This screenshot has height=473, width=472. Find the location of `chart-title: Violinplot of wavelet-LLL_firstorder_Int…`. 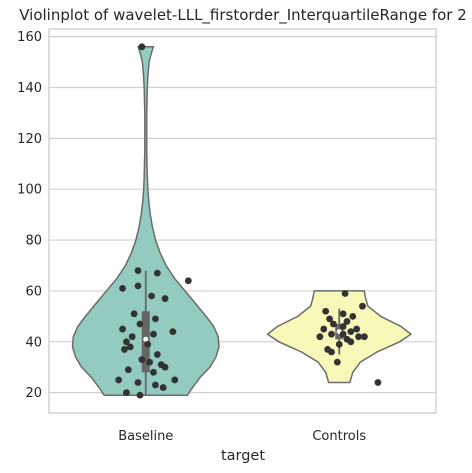

chart-title: Violinplot of wavelet-LLL_firstorder_Int… is located at coordinates (243, 15).